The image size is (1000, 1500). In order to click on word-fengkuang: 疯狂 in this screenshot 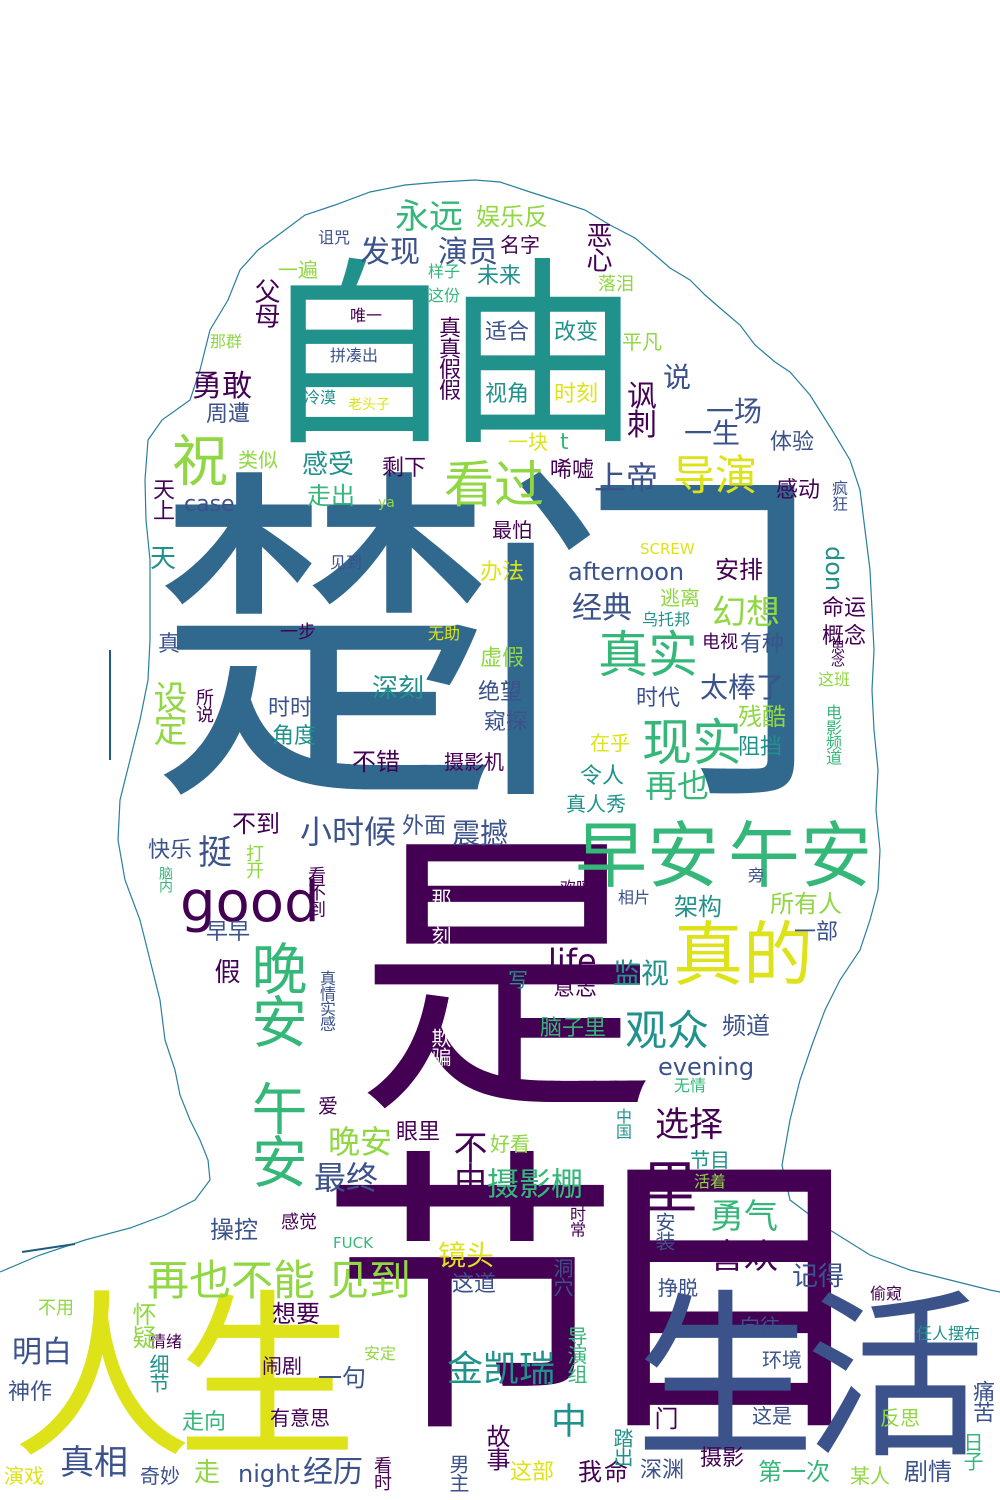, I will do `click(838, 495)`.